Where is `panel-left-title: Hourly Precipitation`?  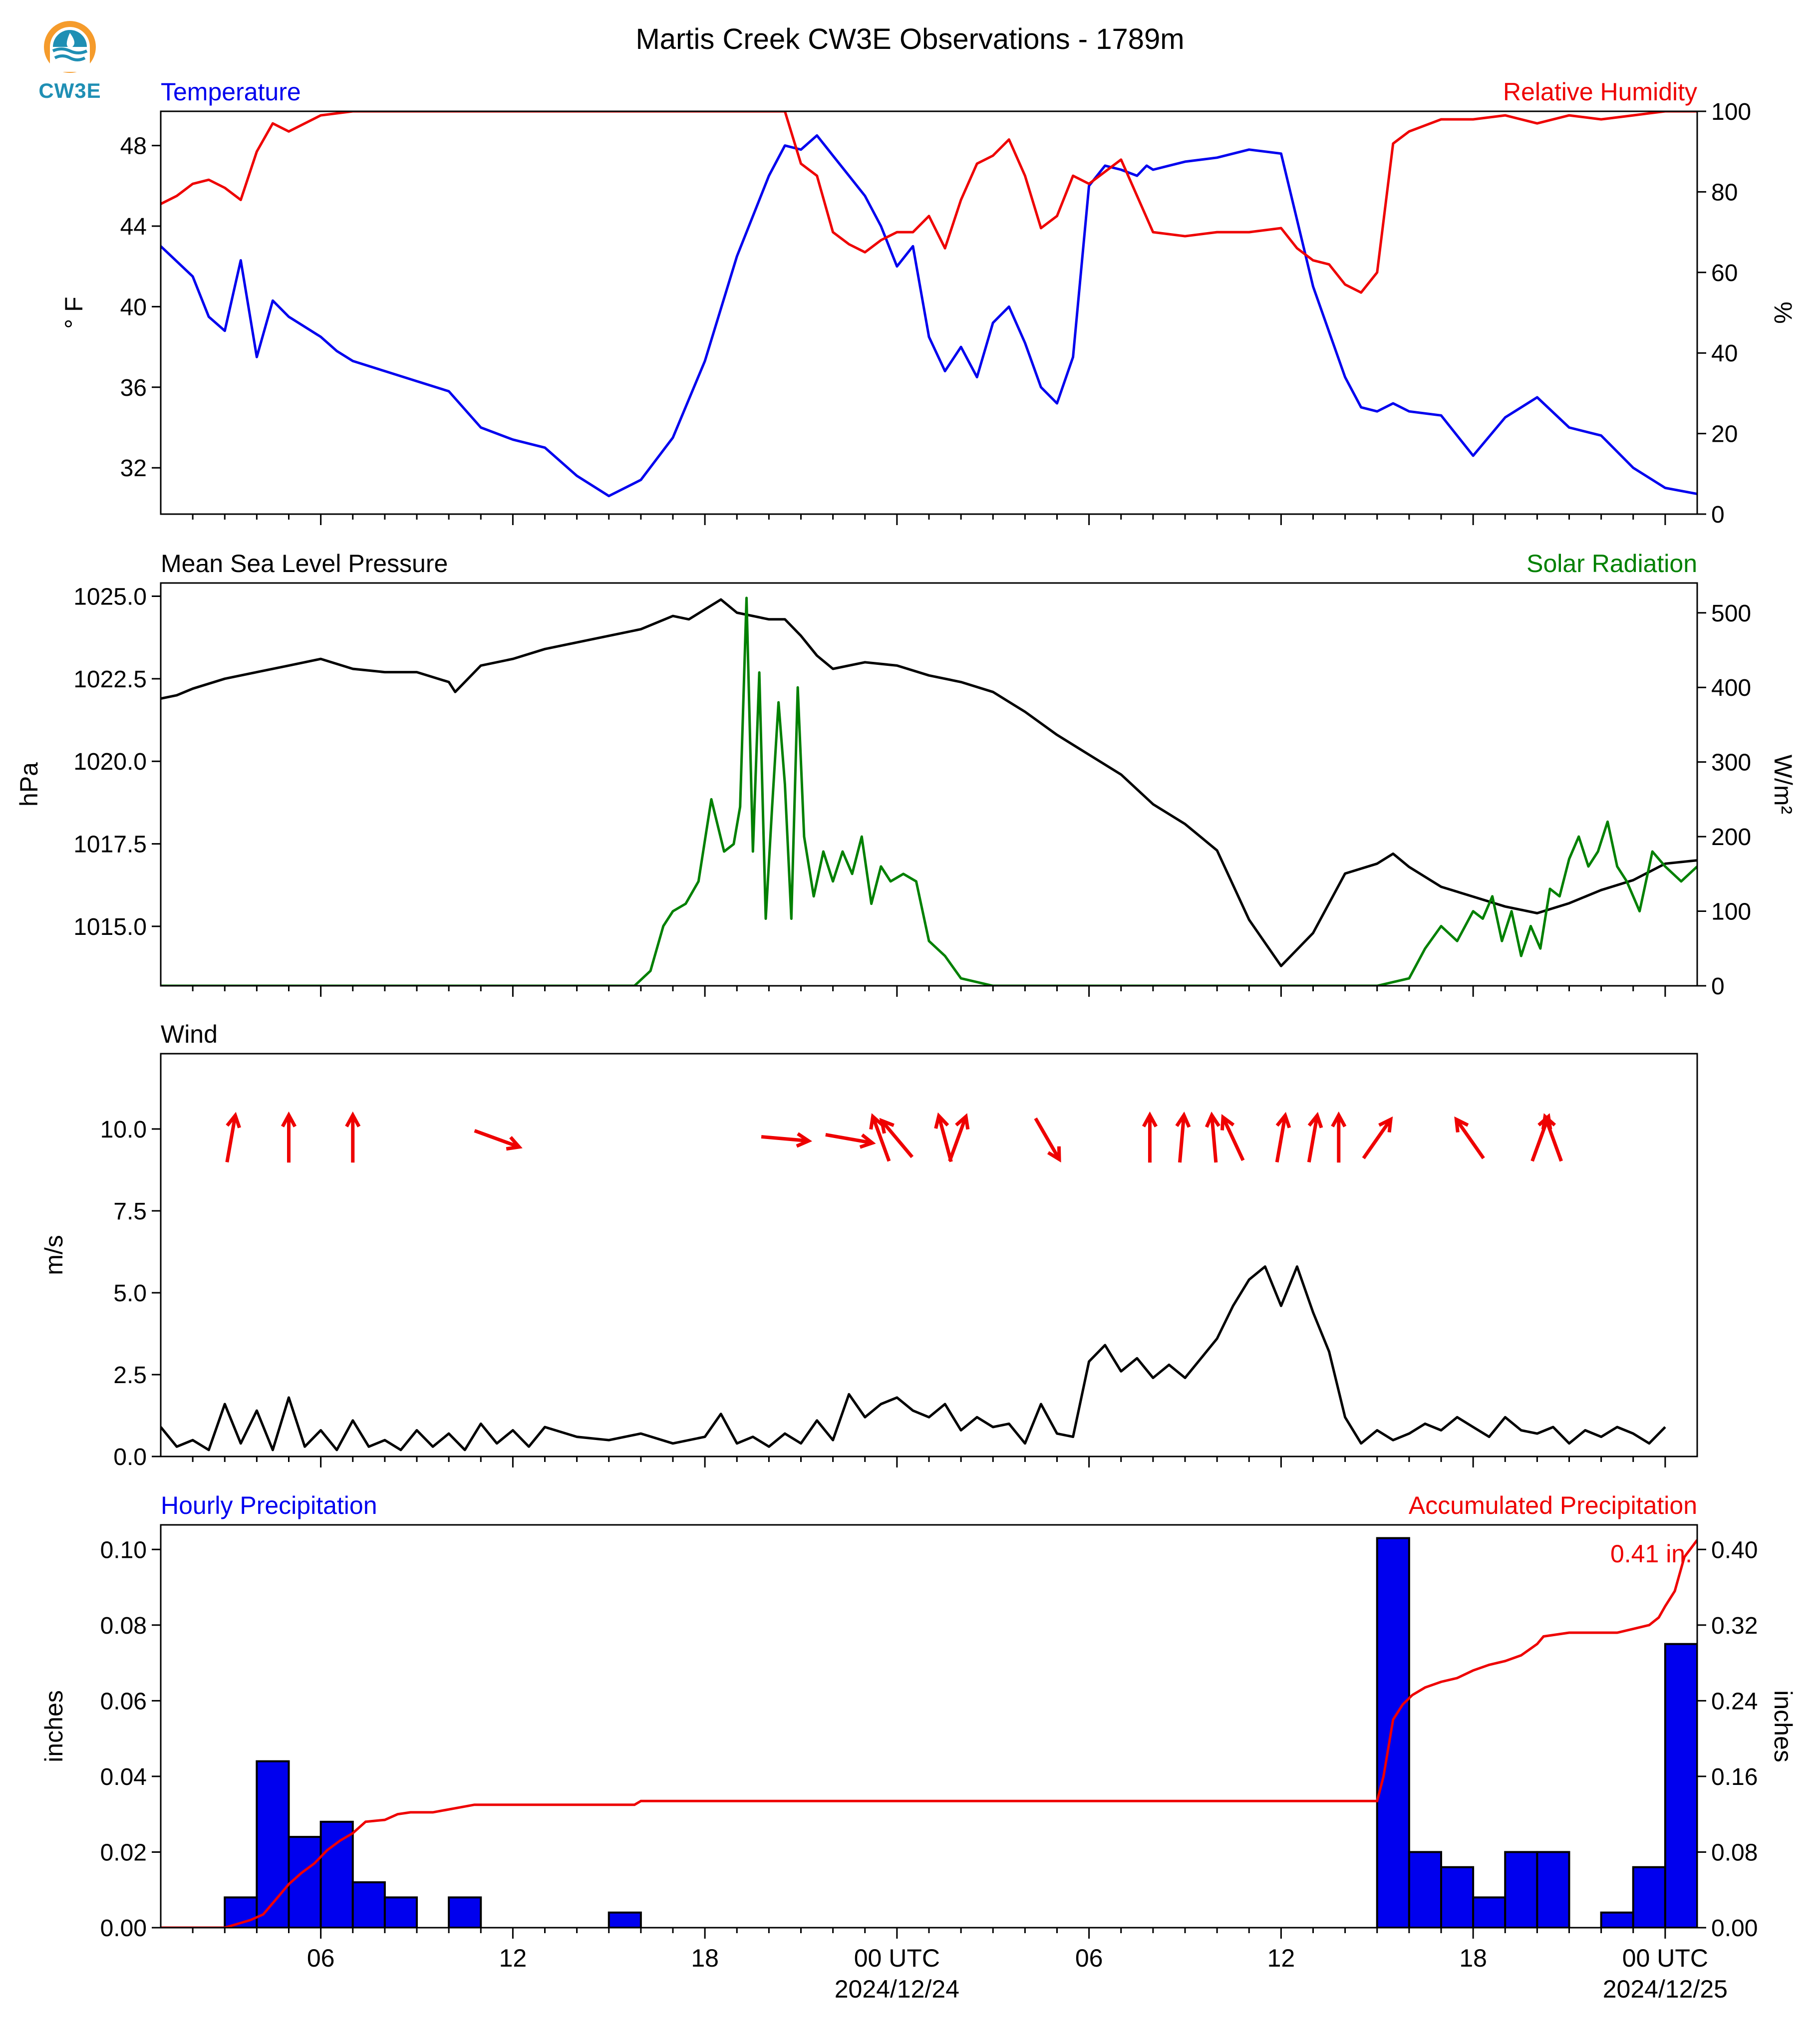 panel-left-title: Hourly Precipitation is located at coordinates (269, 1505).